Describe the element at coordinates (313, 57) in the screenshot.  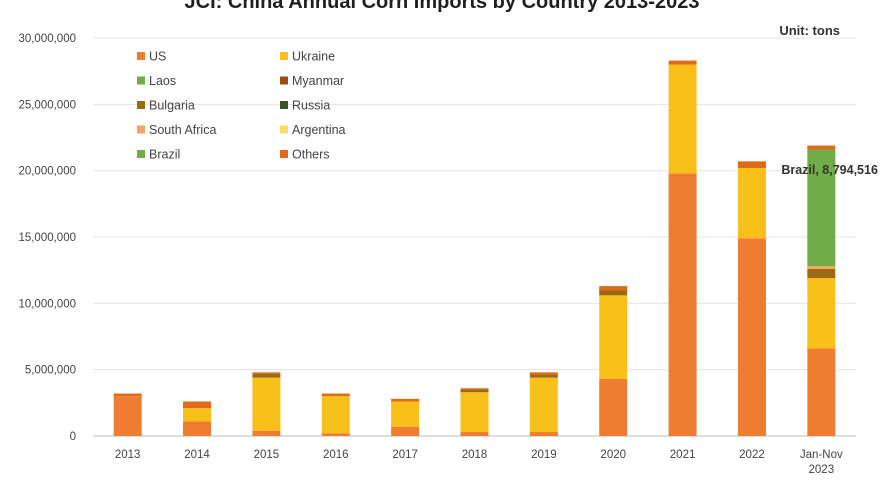
I see `legend-label: Ukraine` at that location.